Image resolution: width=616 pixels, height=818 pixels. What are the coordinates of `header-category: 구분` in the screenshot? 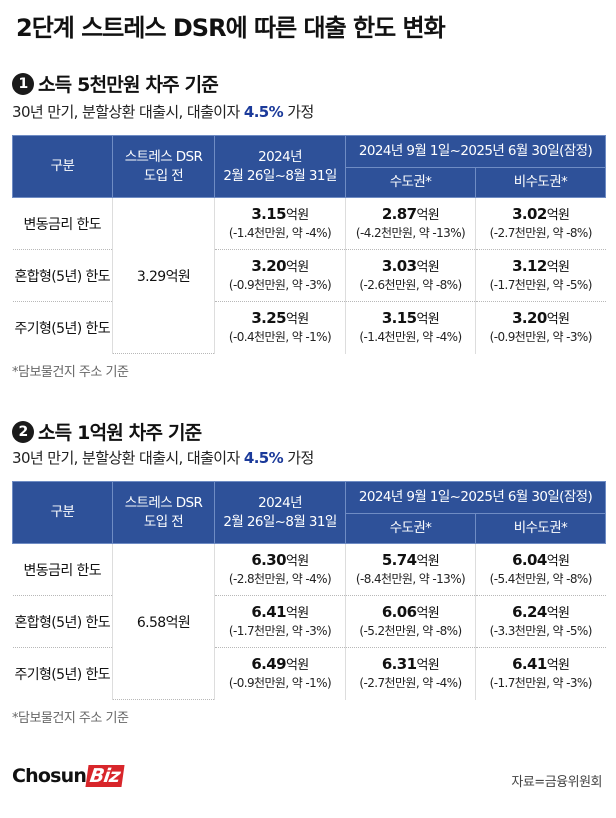 It's located at (62, 166).